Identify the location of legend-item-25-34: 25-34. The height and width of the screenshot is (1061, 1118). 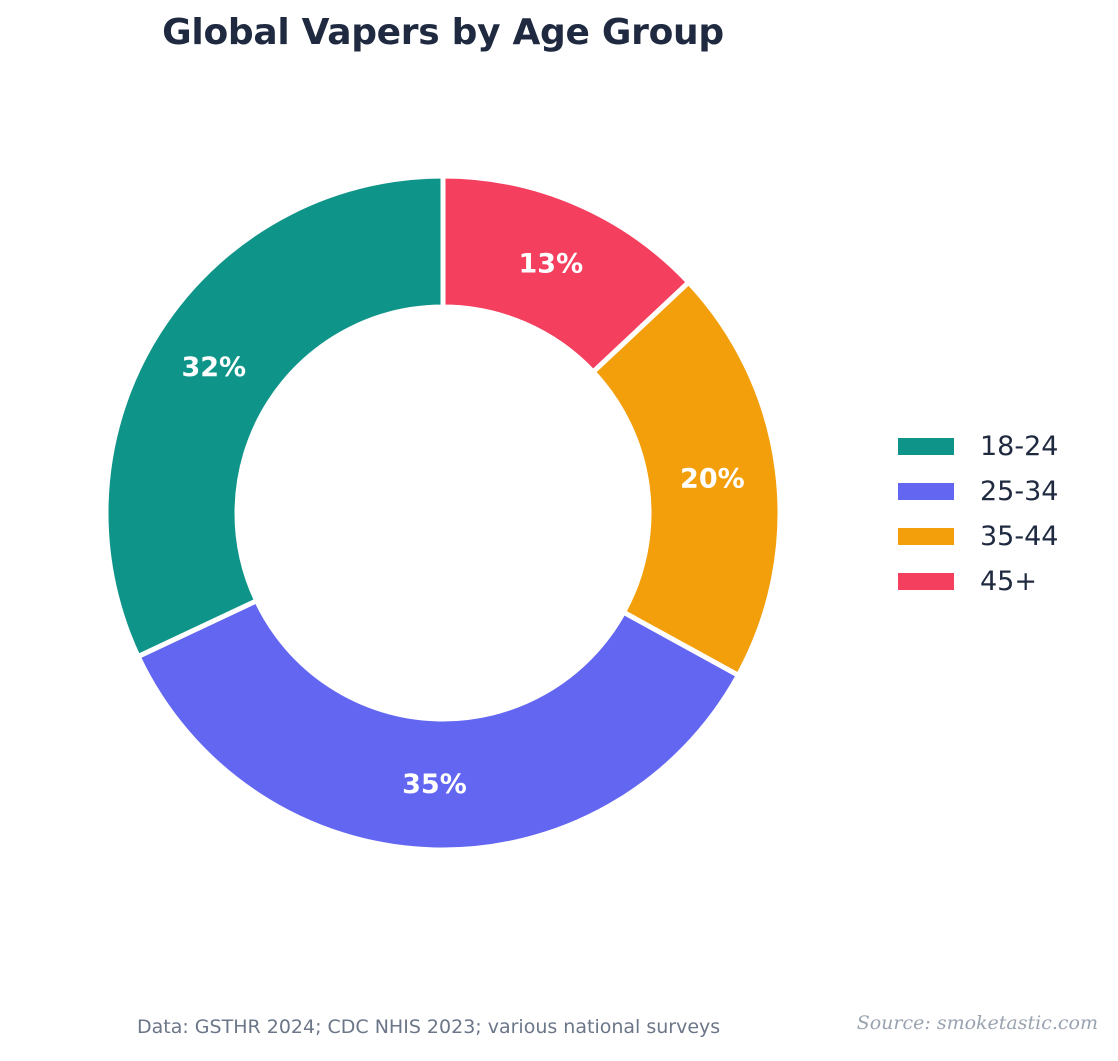
(978, 491).